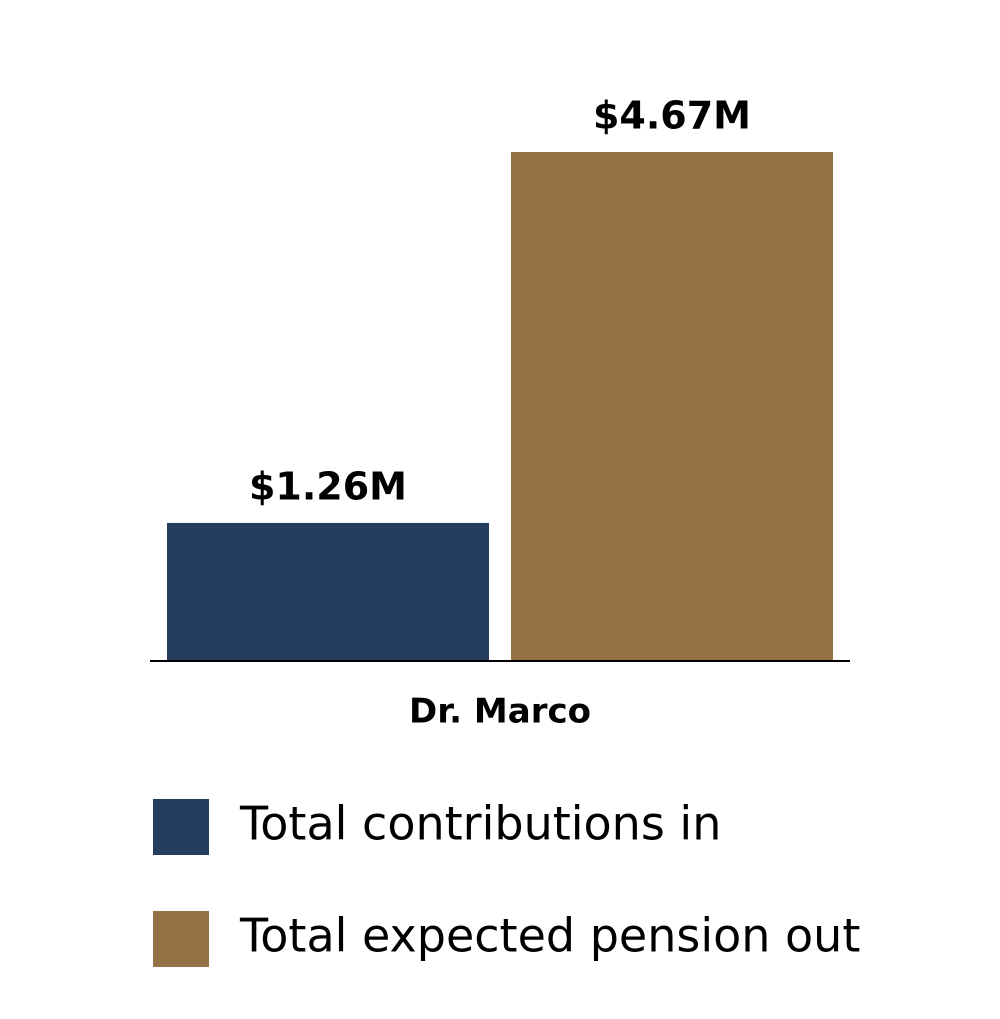 The height and width of the screenshot is (1019, 1000). What do you see at coordinates (328, 591) in the screenshot?
I see `bar` at bounding box center [328, 591].